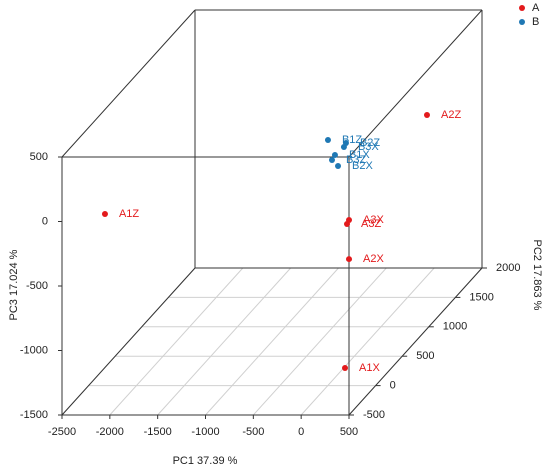  What do you see at coordinates (481, 297) in the screenshot?
I see `y-tick-label: 1500` at bounding box center [481, 297].